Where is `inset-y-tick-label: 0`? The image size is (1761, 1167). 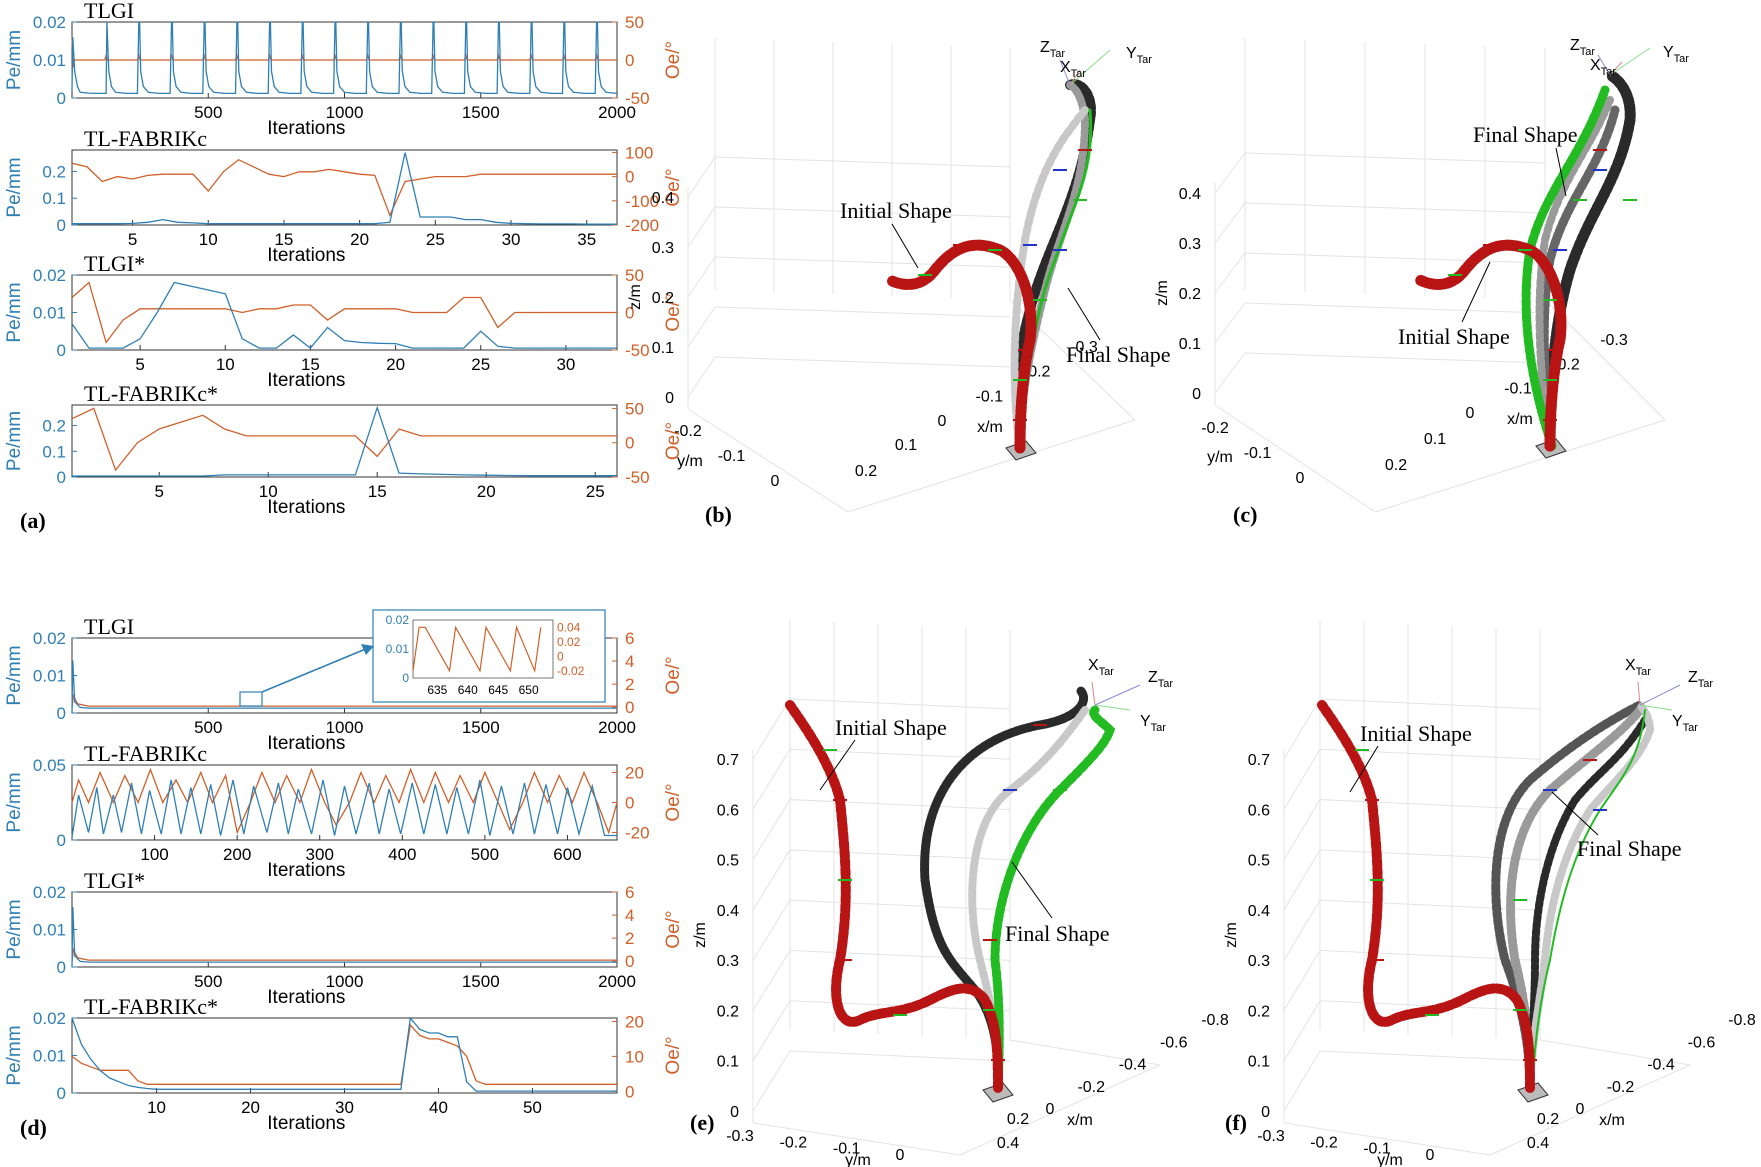 inset-y-tick-label: 0 is located at coordinates (405, 678).